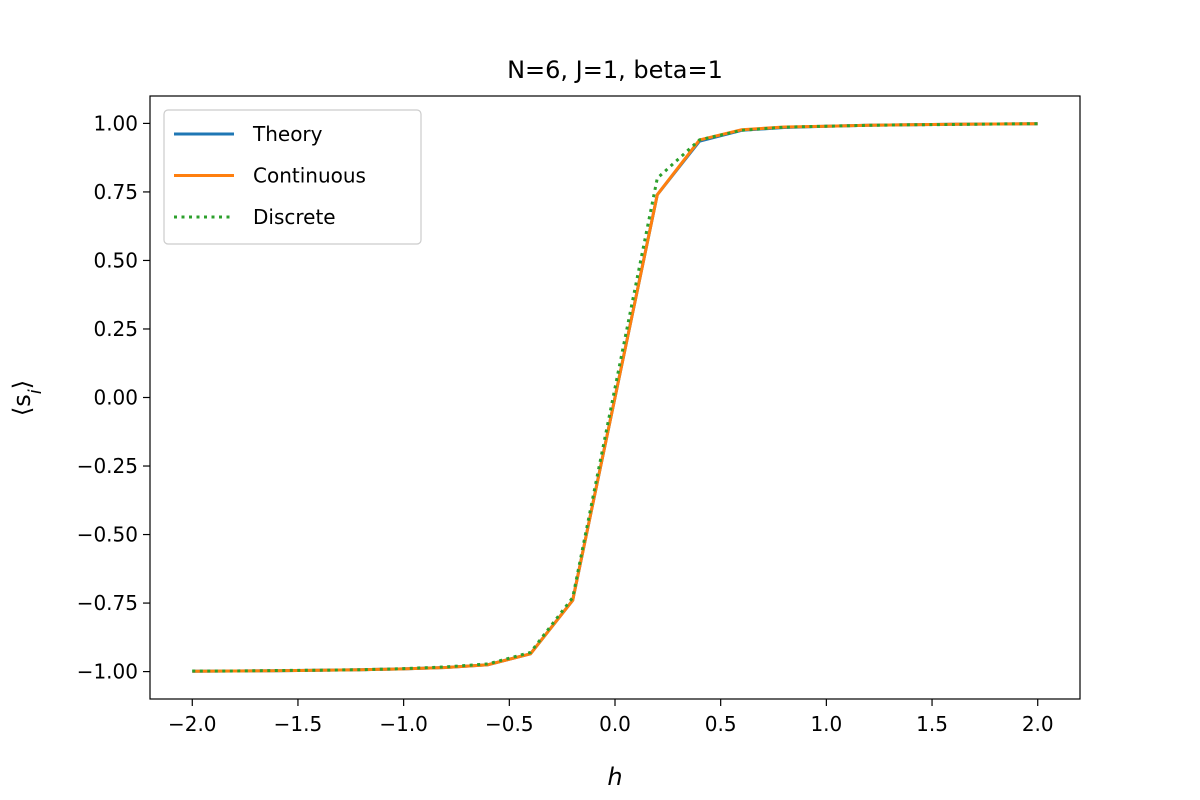  I want to click on y-tick-label: 1.00, so click(115, 123).